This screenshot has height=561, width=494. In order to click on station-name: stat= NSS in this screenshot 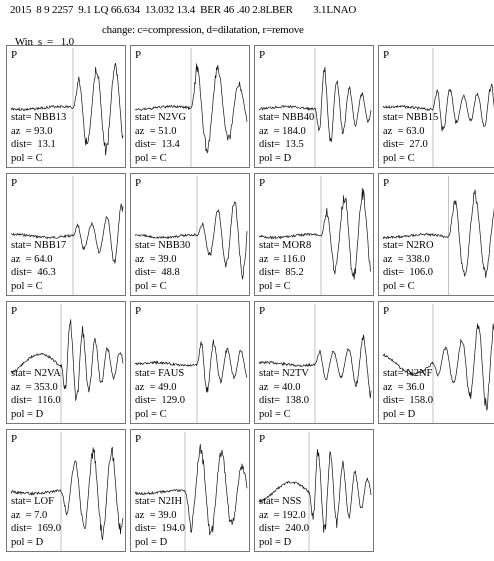, I will do `click(280, 502)`.